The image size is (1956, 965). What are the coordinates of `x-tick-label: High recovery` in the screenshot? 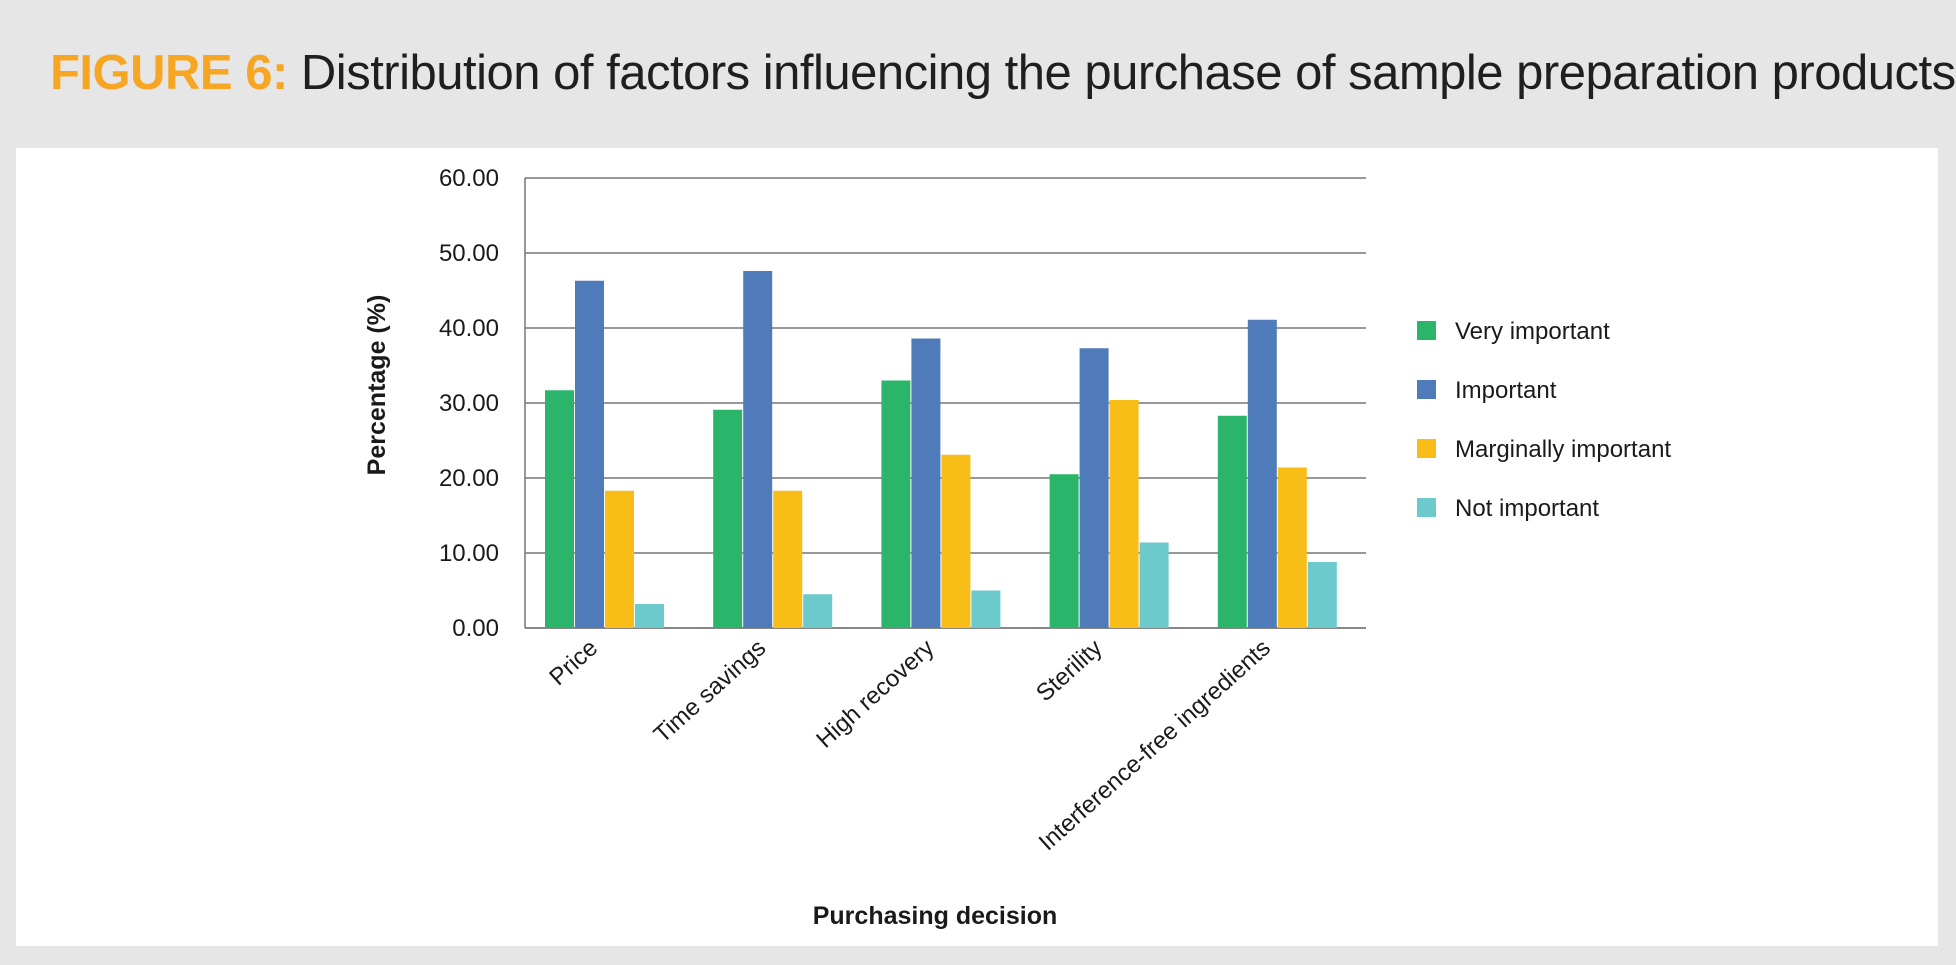 It's located at (875, 693).